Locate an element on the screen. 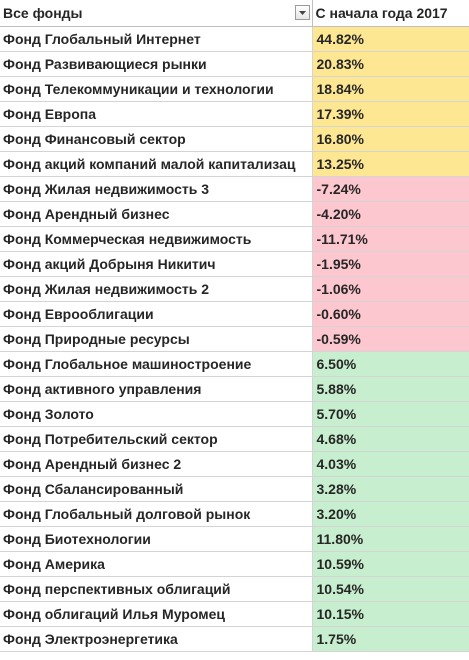  table-row: Фонд Глобальное машиностроение 6.50% is located at coordinates (234, 364).